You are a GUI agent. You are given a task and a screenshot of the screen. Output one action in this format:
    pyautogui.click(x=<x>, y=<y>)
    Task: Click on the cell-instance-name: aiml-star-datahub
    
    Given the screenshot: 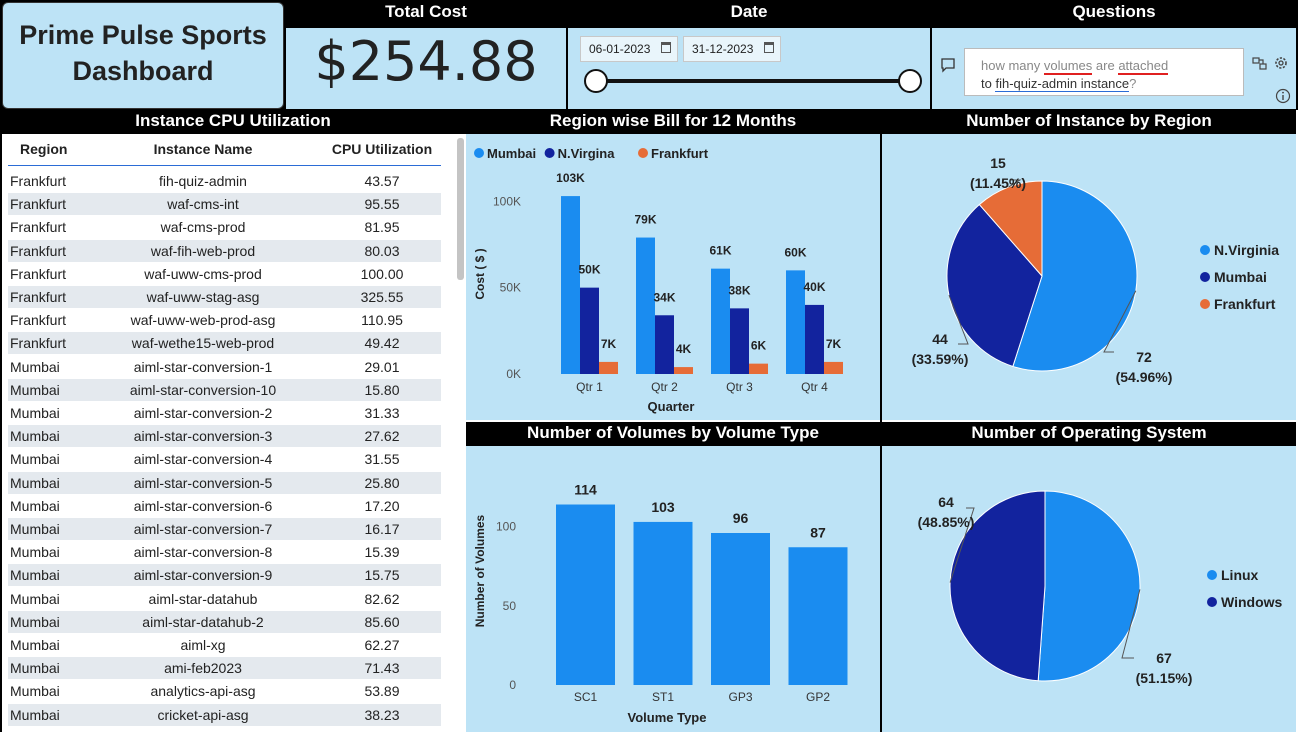 What is the action you would take?
    pyautogui.click(x=203, y=598)
    